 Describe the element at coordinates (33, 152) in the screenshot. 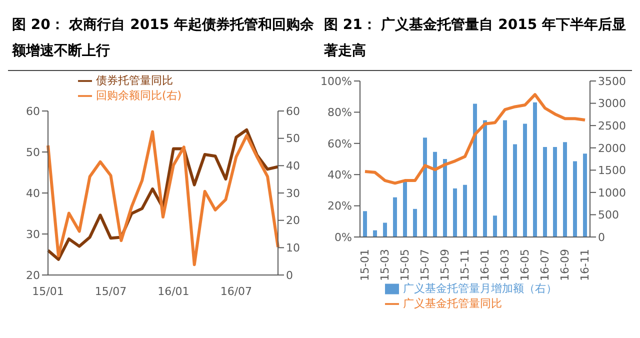

I see `y-tick-label: 50` at that location.